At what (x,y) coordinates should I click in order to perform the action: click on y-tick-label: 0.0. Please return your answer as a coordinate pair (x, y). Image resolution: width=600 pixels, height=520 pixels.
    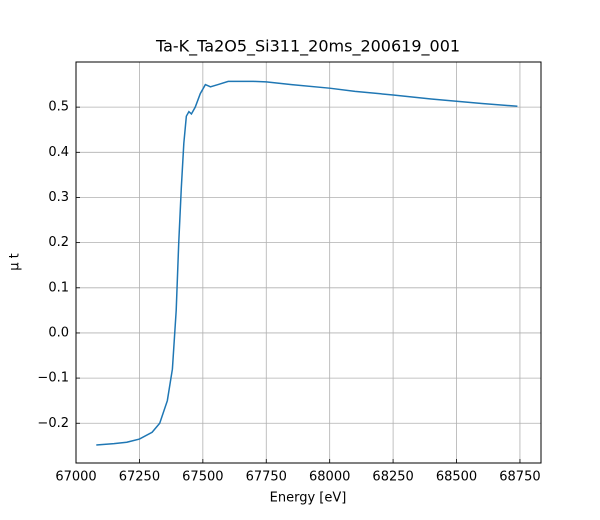
    Looking at the image, I should click on (58, 332).